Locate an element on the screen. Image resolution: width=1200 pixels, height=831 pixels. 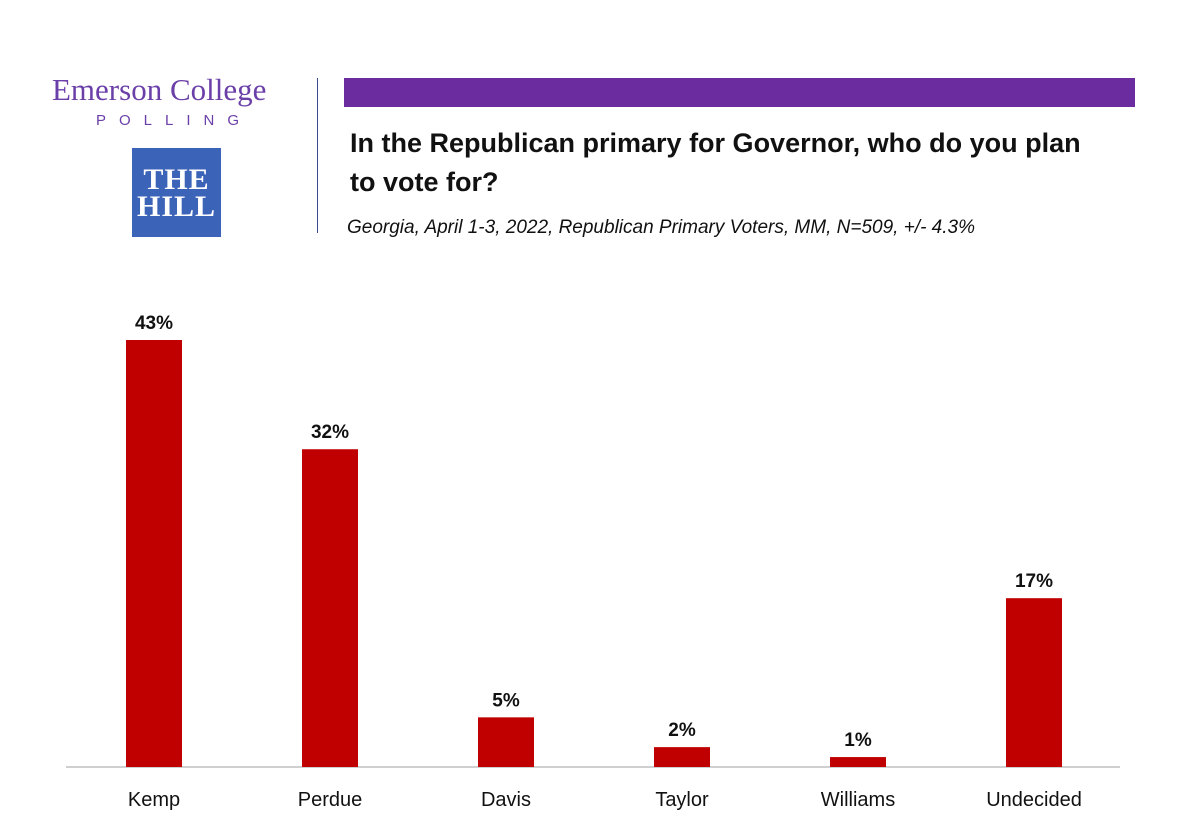
polling-wordmark: POLLING is located at coordinates (174, 120).